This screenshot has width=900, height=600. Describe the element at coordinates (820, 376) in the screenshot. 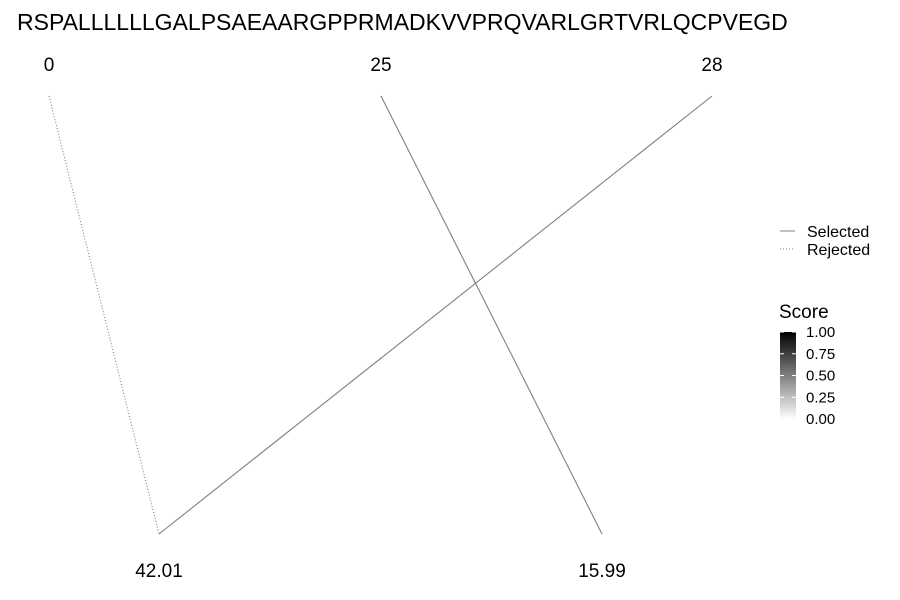

I see `score-tick-label-0.50: 0.50` at that location.